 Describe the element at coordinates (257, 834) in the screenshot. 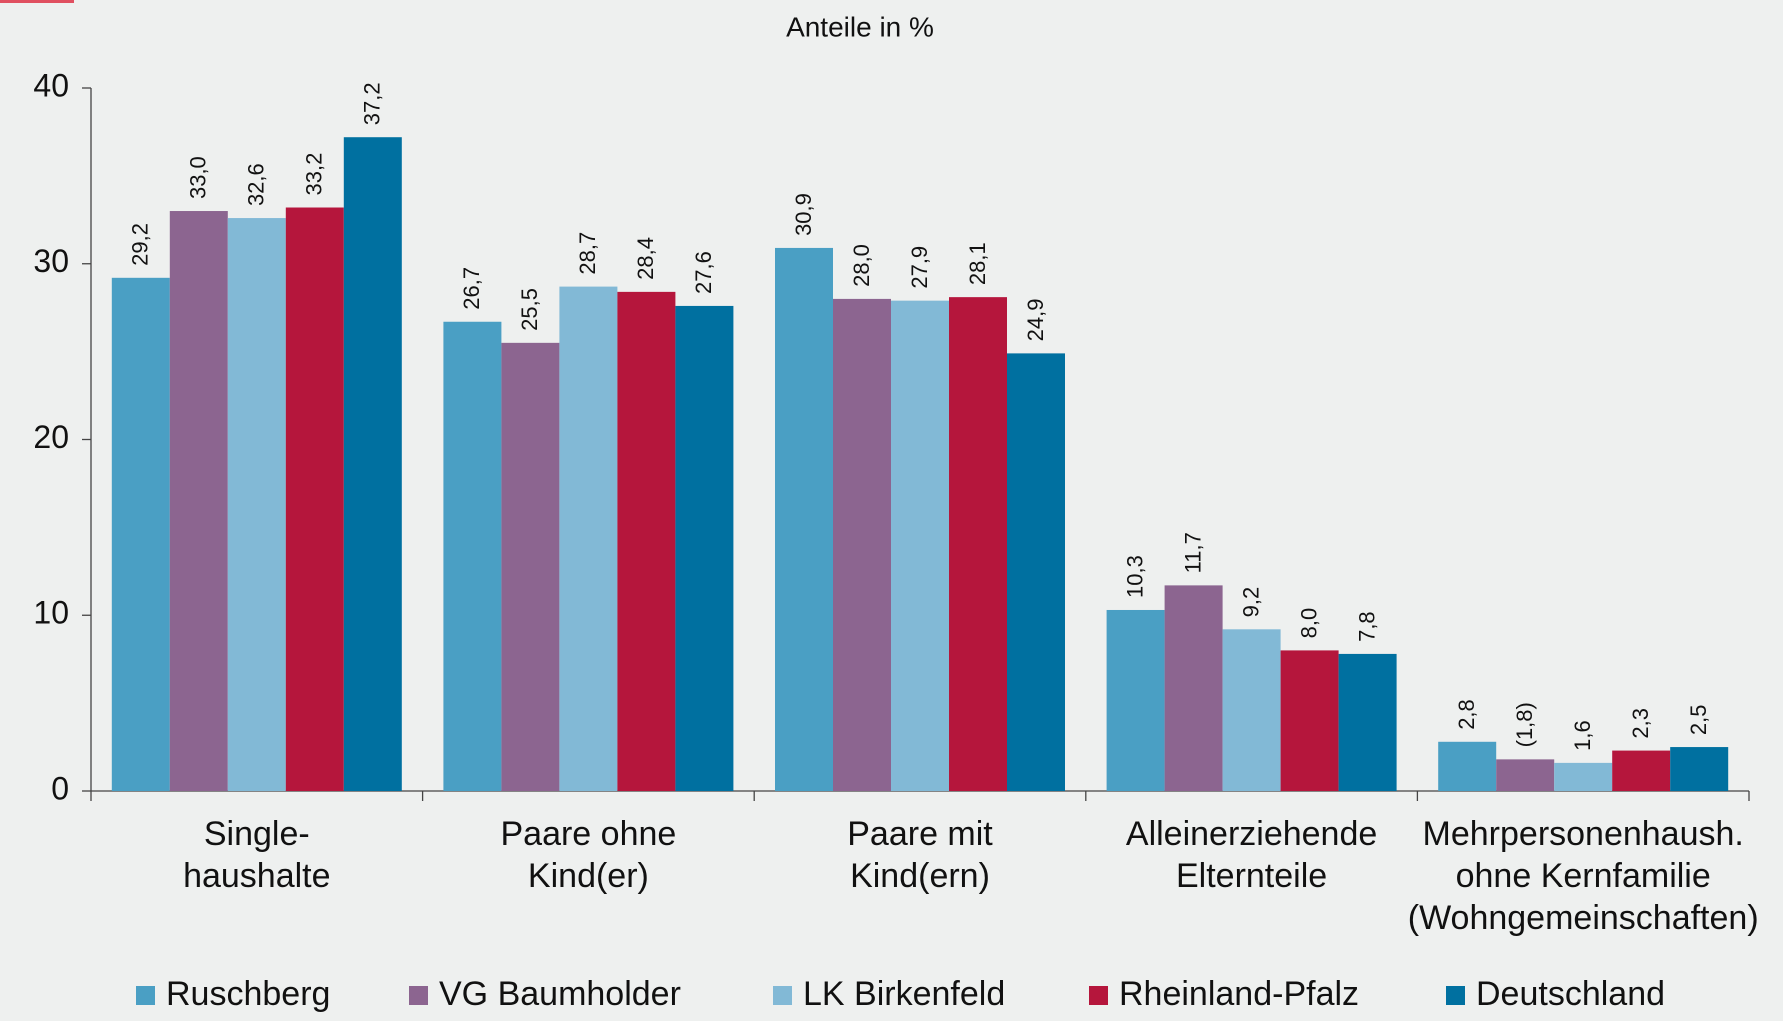

I see `x-tick-label-line: Single-` at that location.